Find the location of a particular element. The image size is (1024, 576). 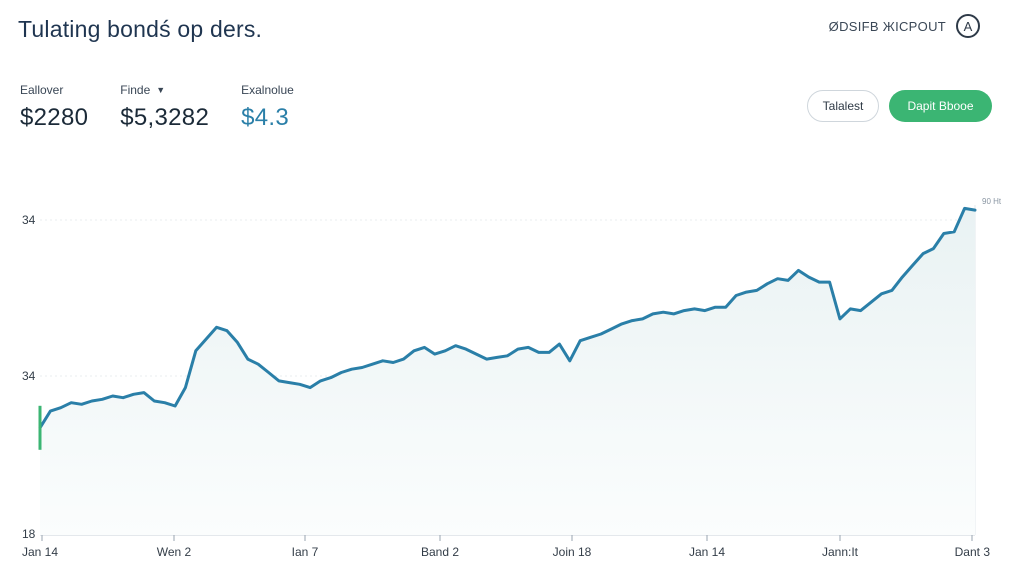

stat-balance: Eallover $2280 is located at coordinates (54, 107).